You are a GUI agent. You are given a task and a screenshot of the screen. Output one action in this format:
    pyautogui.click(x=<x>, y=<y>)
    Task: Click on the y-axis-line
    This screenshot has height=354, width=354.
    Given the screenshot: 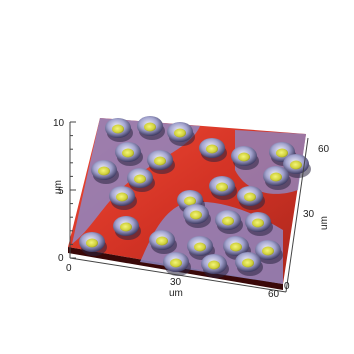 What is the action you would take?
    pyautogui.click(x=297, y=215)
    